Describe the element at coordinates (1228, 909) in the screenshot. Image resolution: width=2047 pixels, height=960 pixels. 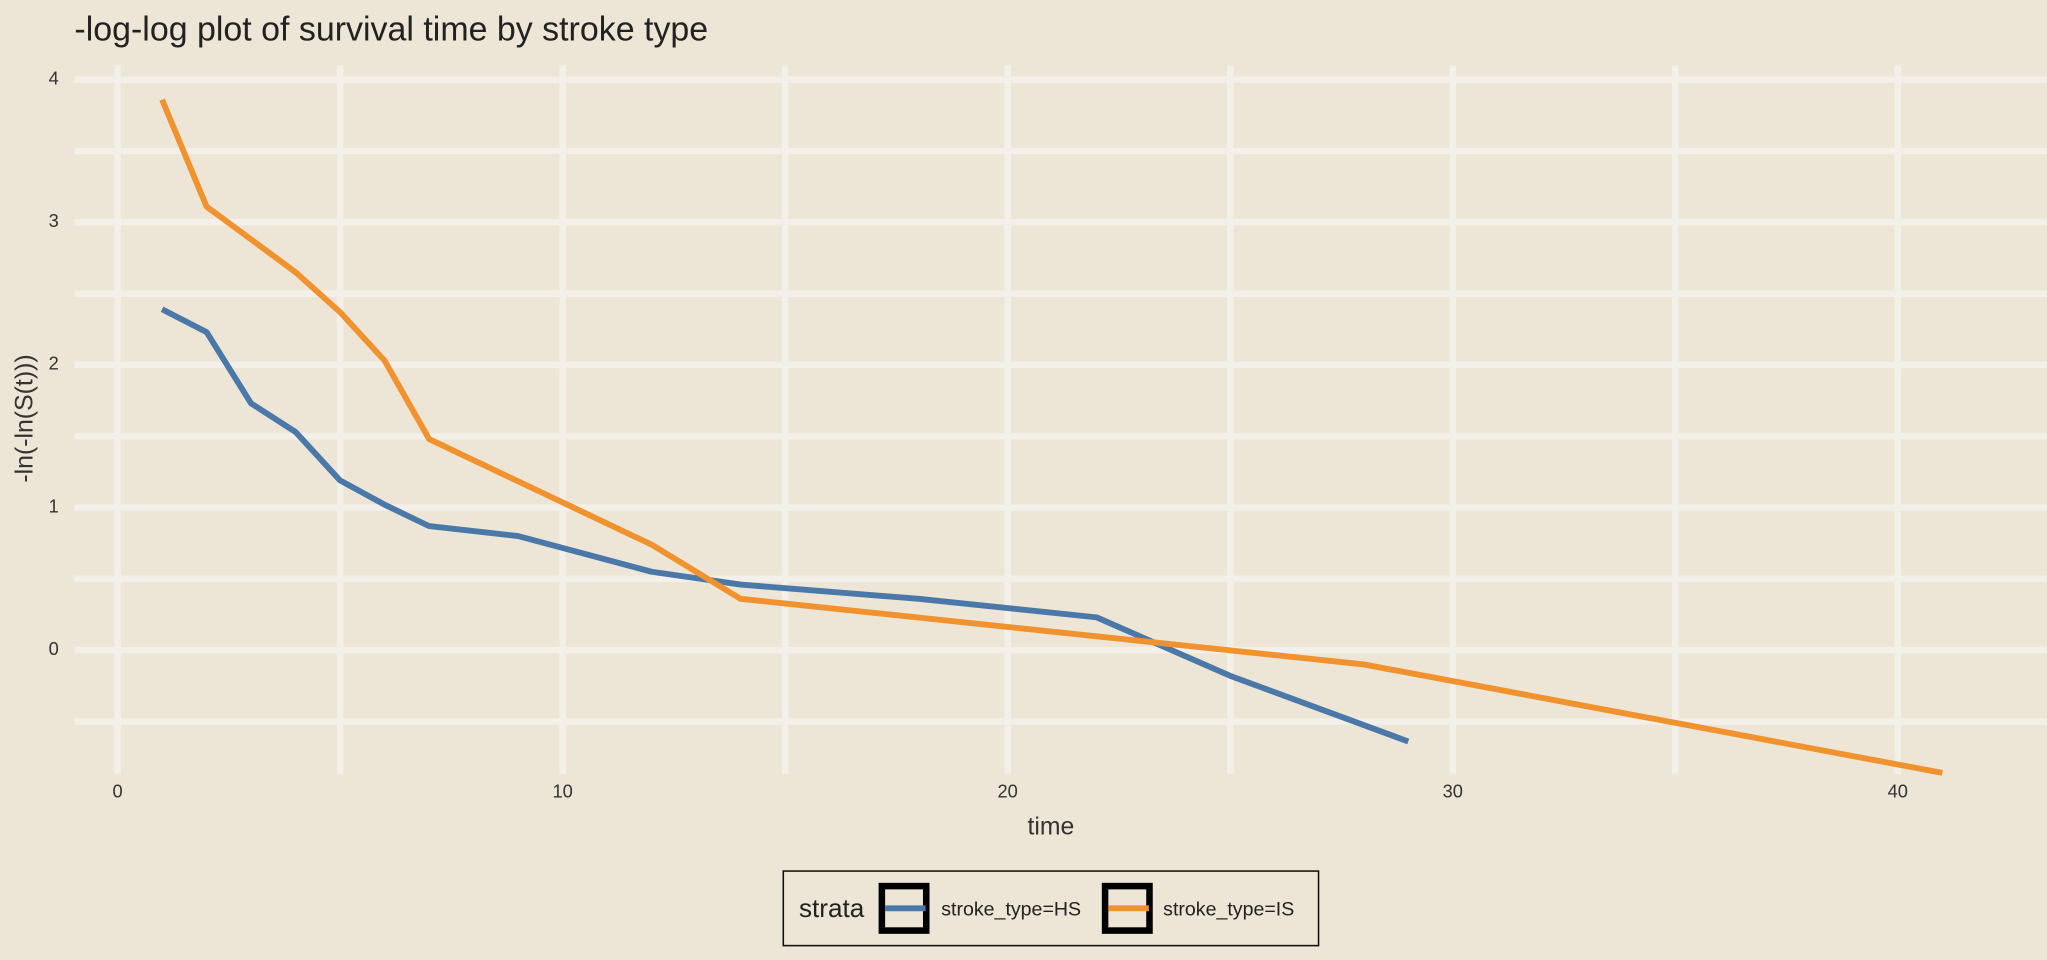
I see `legend-label: stroke_type=IS` at that location.